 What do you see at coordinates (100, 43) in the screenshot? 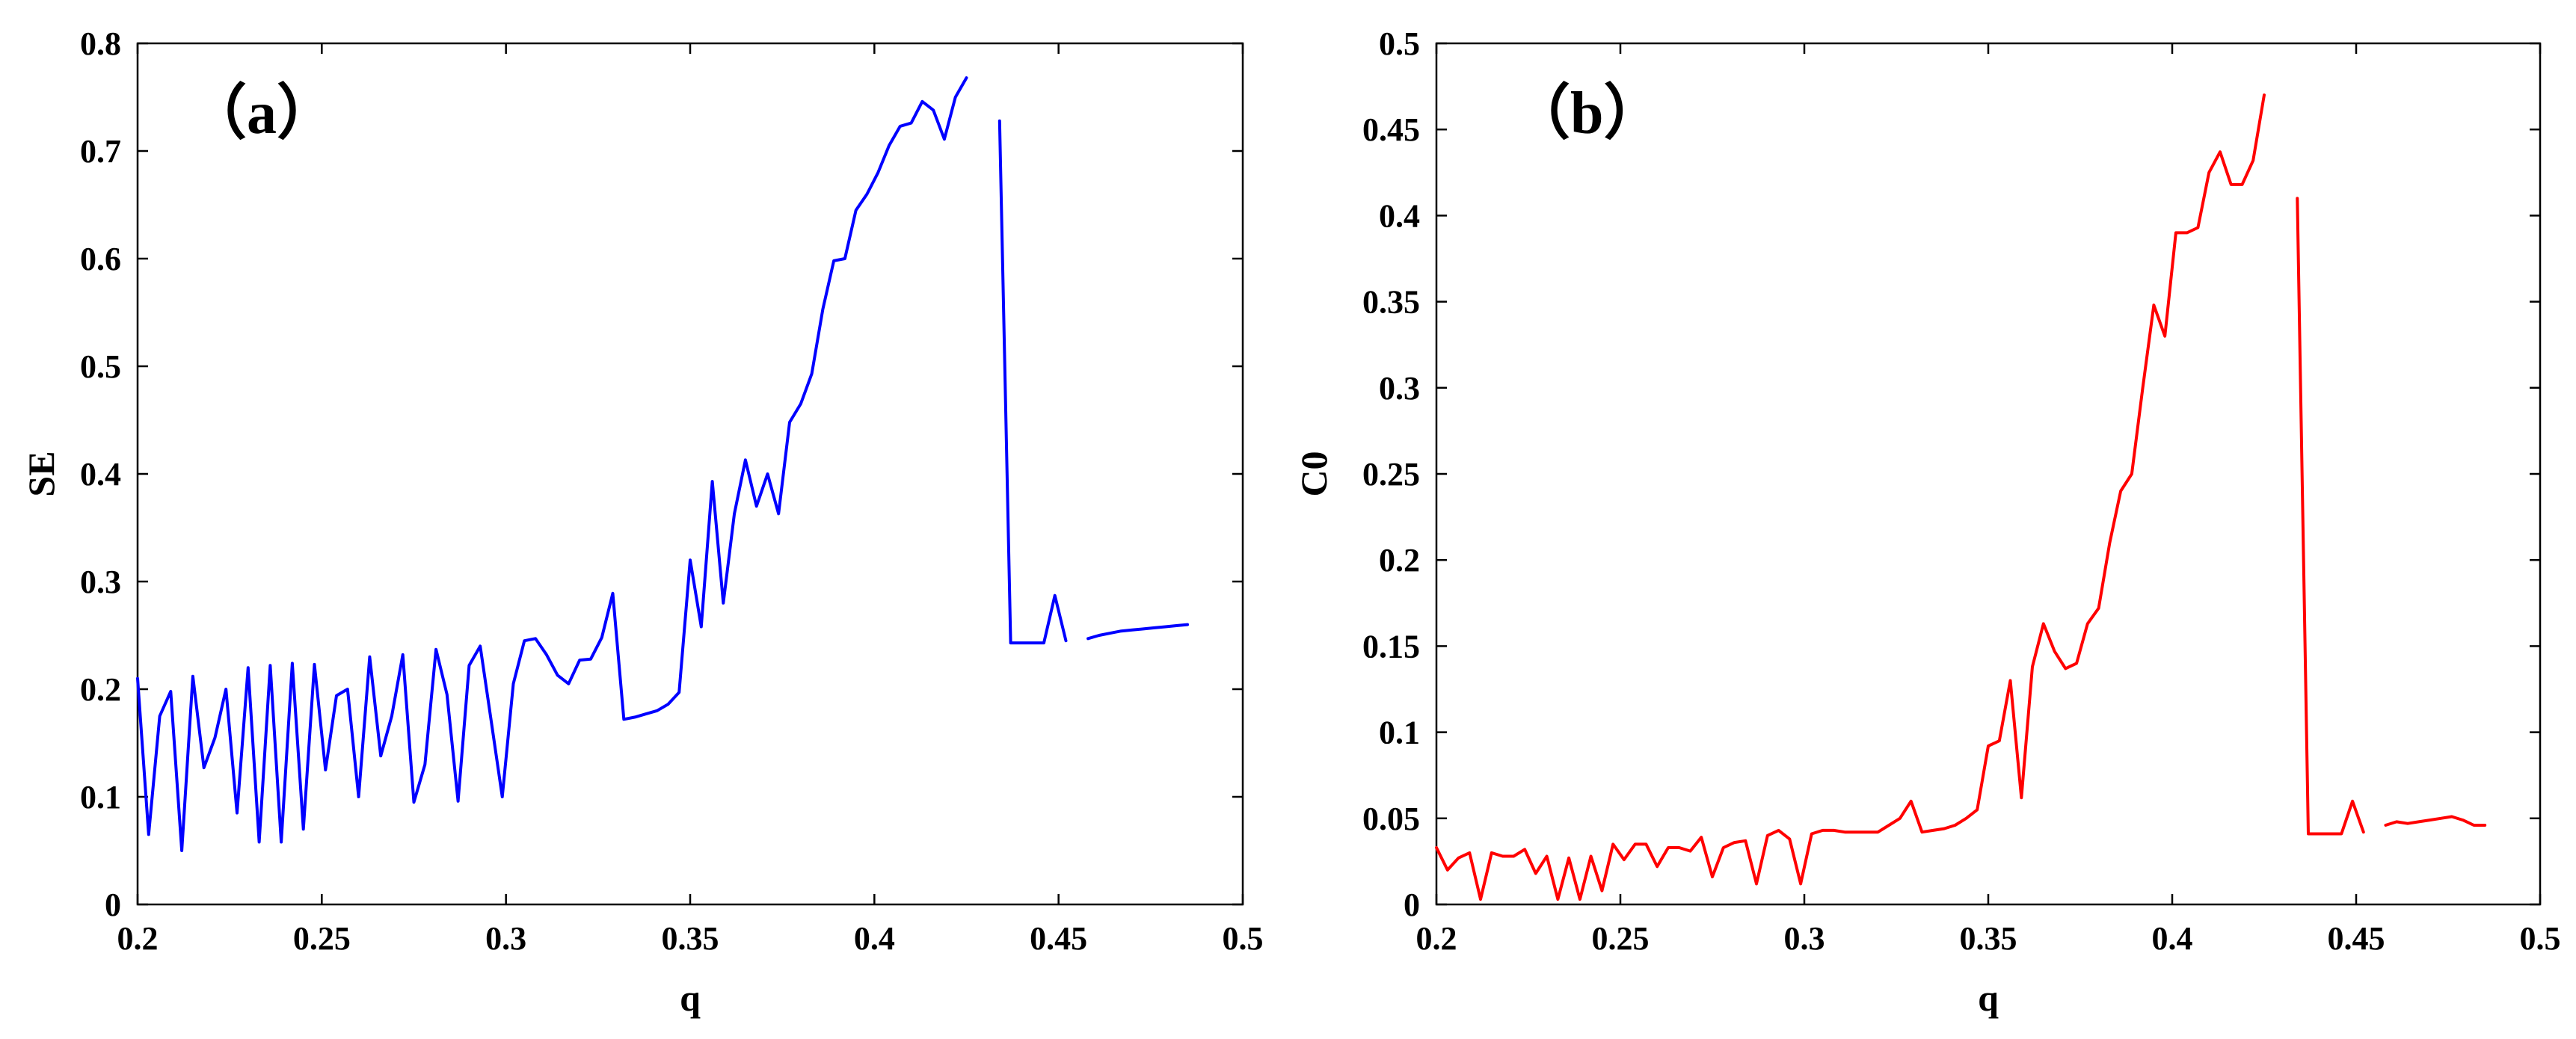
I see `y-tick-label: 0.8` at bounding box center [100, 43].